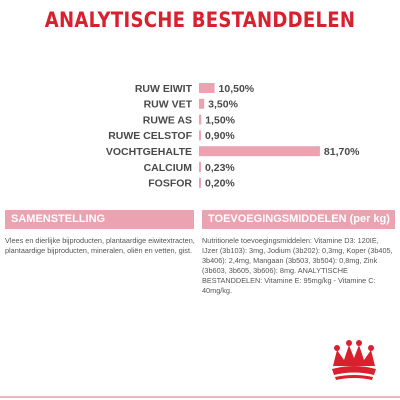  I want to click on category-label: RUWE AS, so click(167, 120).